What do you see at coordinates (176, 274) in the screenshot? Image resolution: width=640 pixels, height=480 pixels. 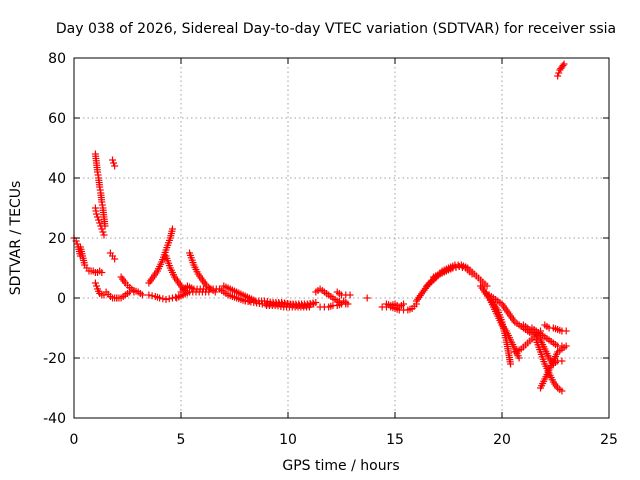 I see `series-drop-4h` at bounding box center [176, 274].